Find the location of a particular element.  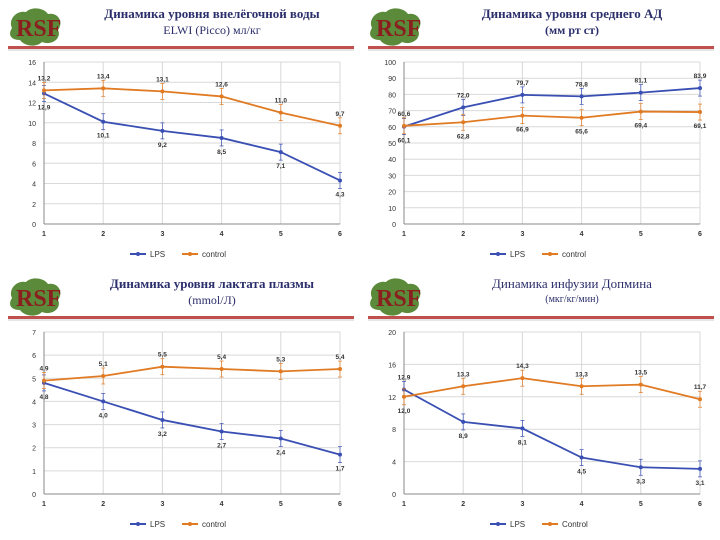

data-label: 3,3 is located at coordinates (640, 481).